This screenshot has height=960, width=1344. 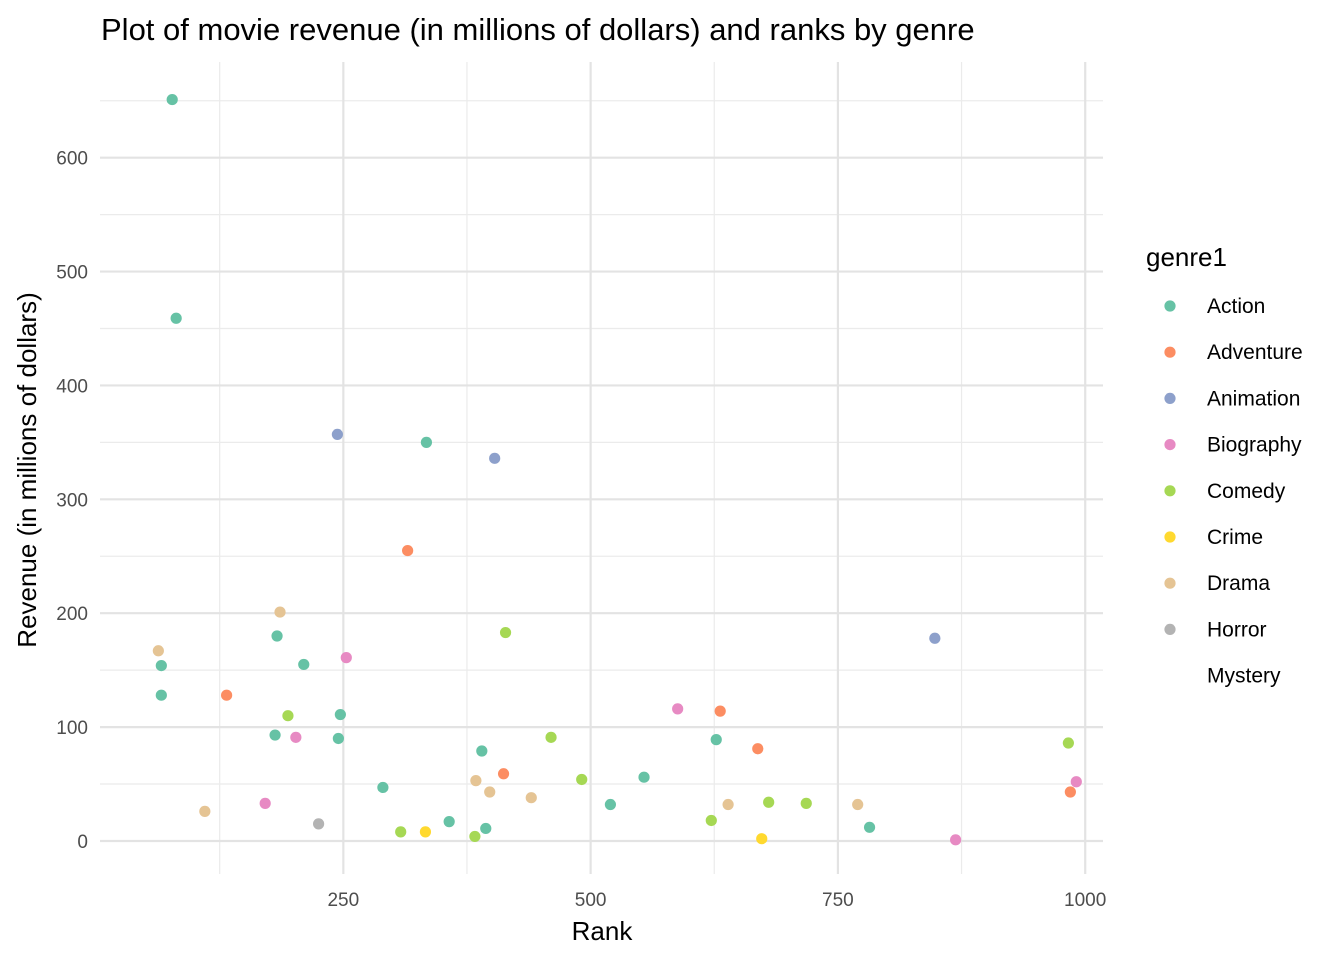 I want to click on x-tick-label: 250, so click(x=343, y=900).